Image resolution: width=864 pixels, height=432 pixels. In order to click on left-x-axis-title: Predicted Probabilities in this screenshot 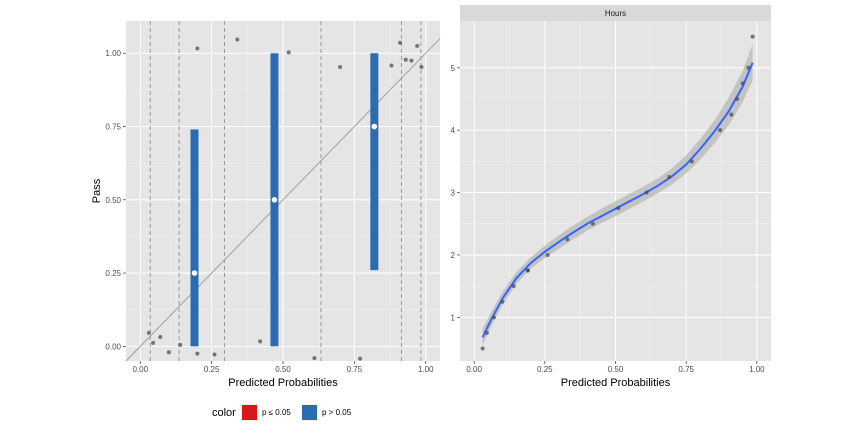, I will do `click(283, 383)`.